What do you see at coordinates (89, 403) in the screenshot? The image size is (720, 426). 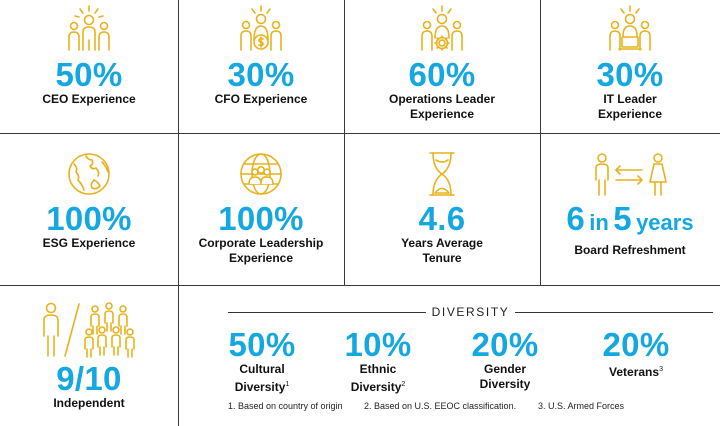 I see `stat-label: Independent` at bounding box center [89, 403].